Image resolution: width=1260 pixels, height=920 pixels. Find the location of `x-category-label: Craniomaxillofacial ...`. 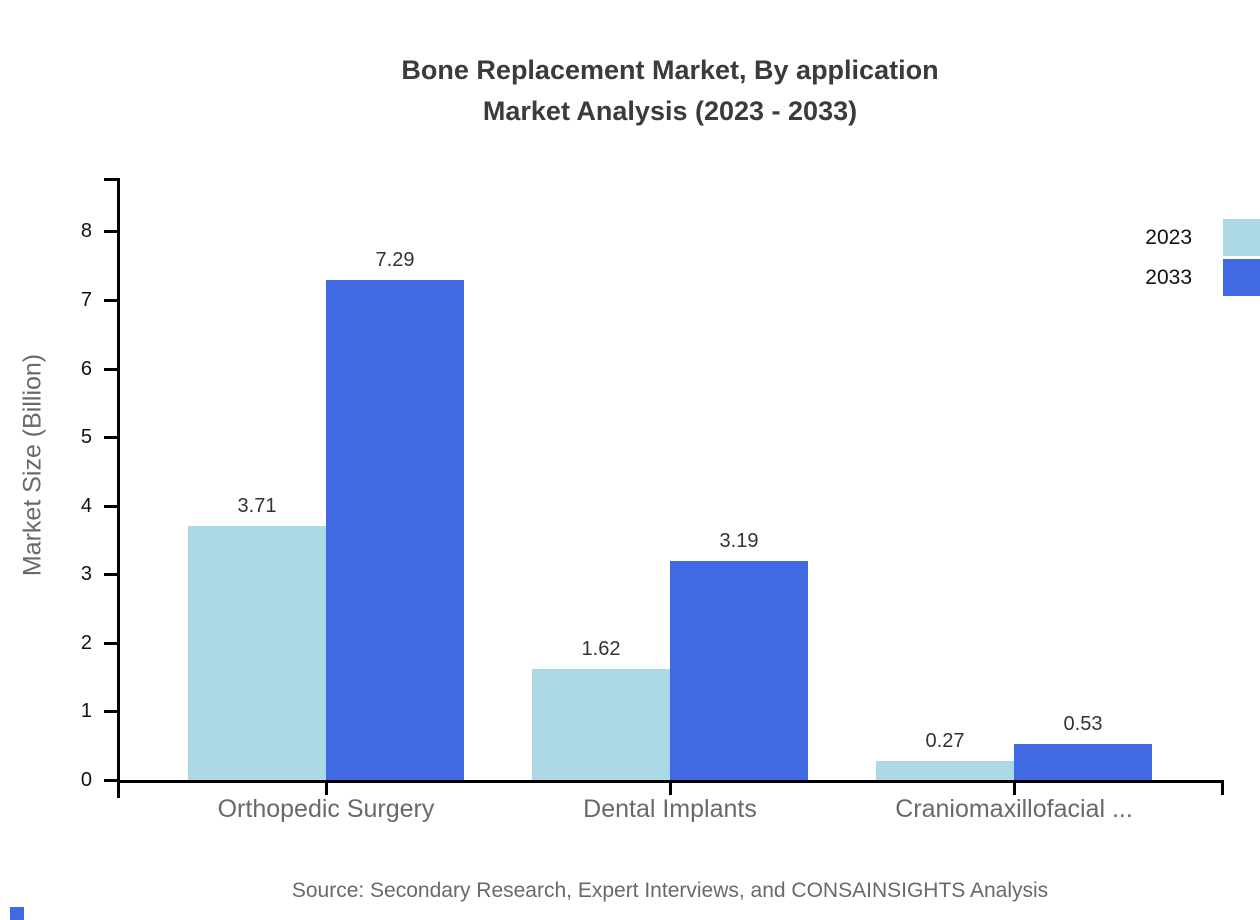

x-category-label: Craniomaxillofacial ... is located at coordinates (1014, 809).